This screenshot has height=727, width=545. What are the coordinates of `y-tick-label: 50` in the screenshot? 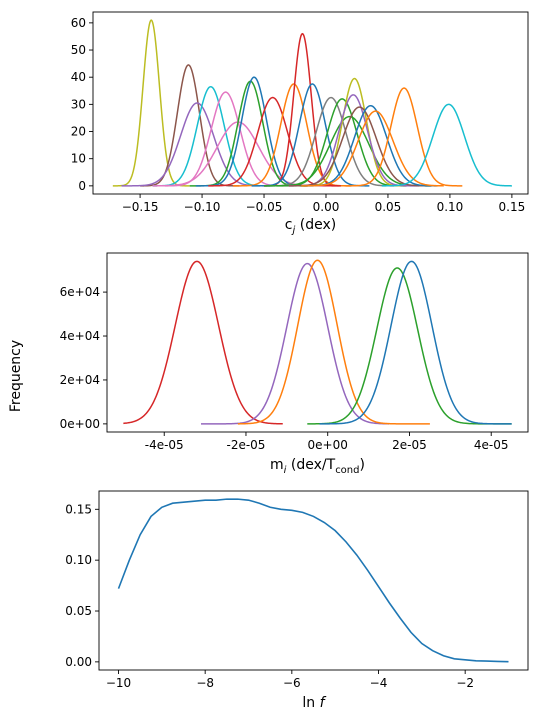 It's located at (78, 50).